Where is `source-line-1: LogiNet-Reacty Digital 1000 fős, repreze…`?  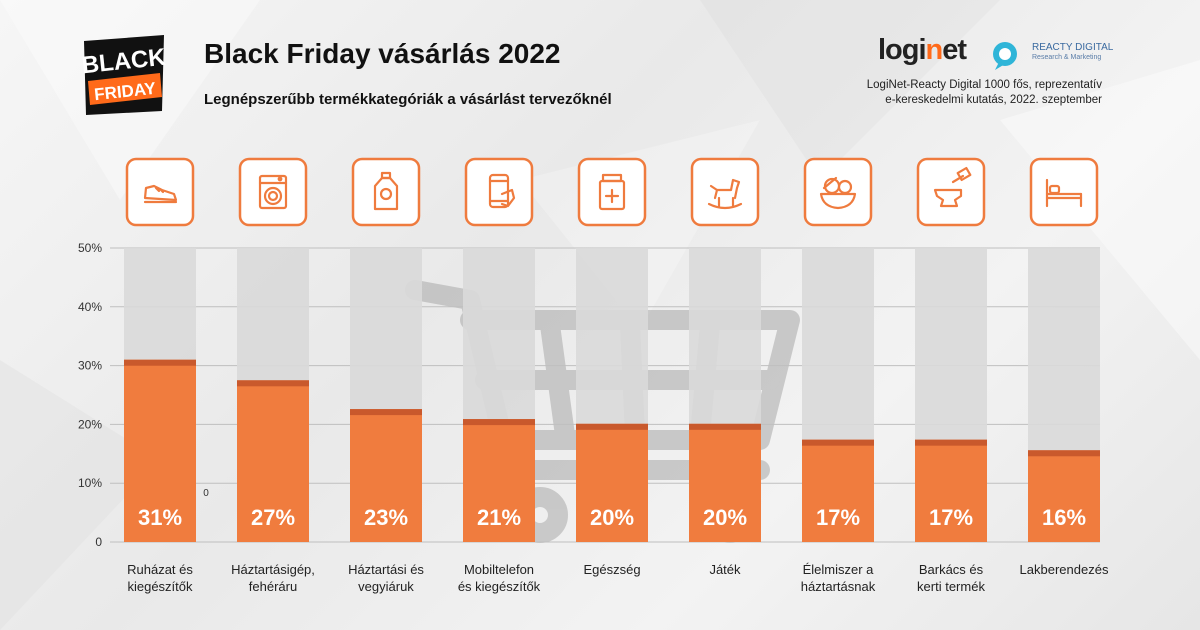
source-line-1: LogiNet-Reacty Digital 1000 fős, repreze… is located at coordinates (984, 85).